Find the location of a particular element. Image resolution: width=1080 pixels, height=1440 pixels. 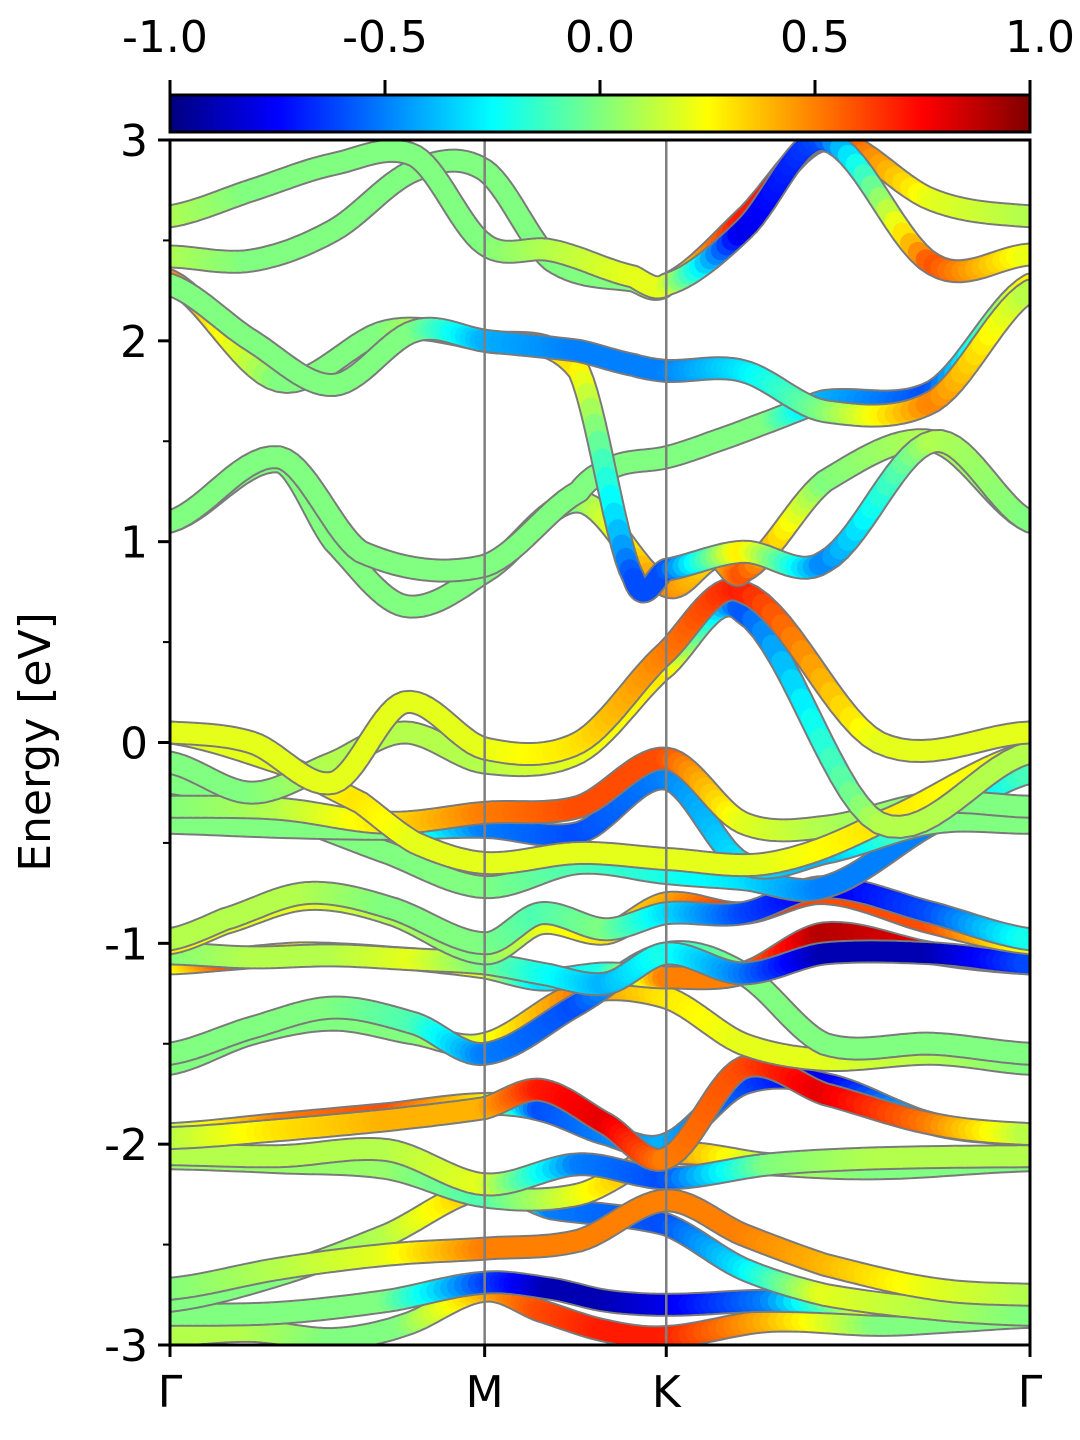

colorbar-tick-label: 1.0 is located at coordinates (1040, 37).